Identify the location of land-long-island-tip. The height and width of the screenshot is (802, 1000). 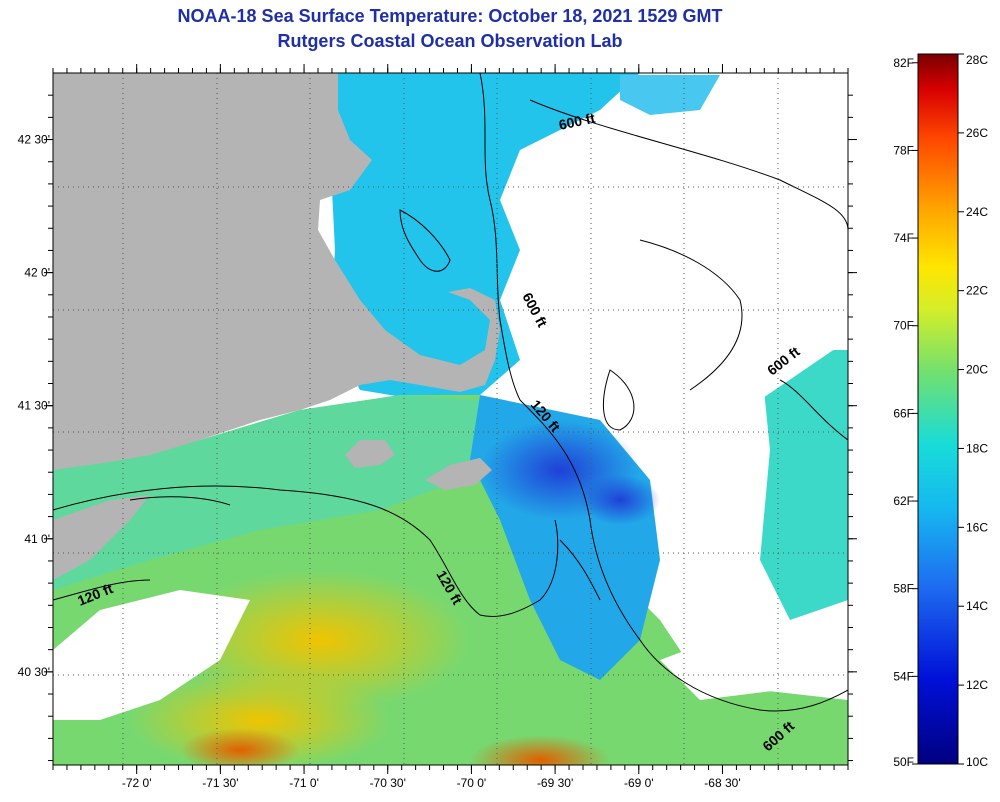
(101, 537).